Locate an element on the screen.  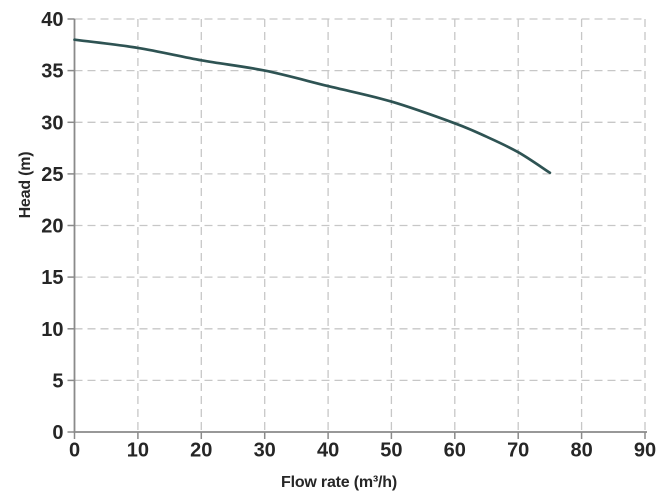
x-axis-title: Flow rate (m³/h) is located at coordinates (339, 482).